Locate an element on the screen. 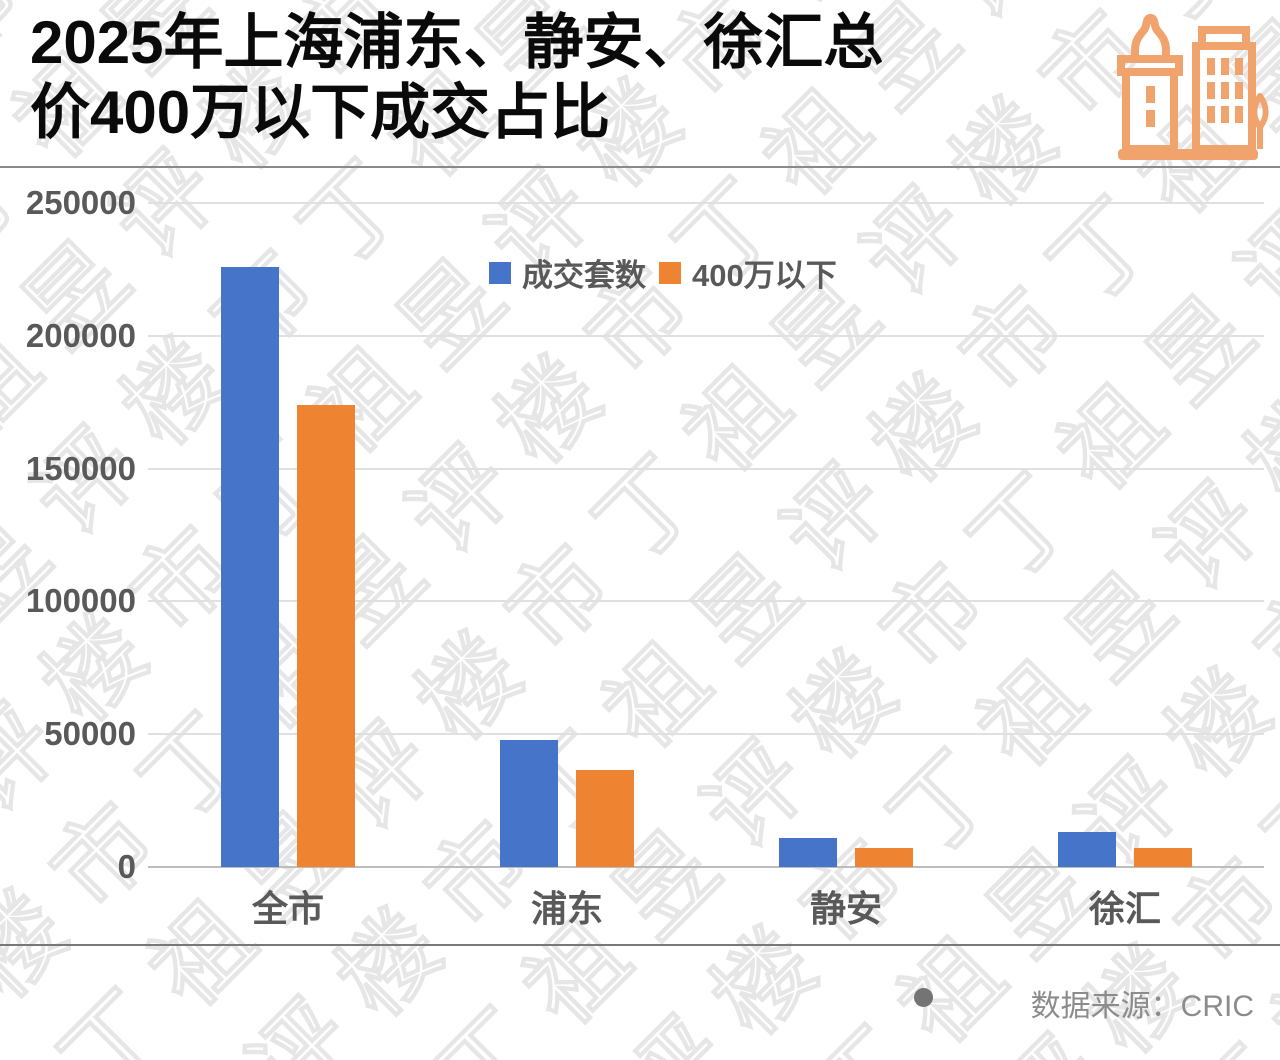 The height and width of the screenshot is (1060, 1280). y-axis-tick-label: 200000 is located at coordinates (80, 335).